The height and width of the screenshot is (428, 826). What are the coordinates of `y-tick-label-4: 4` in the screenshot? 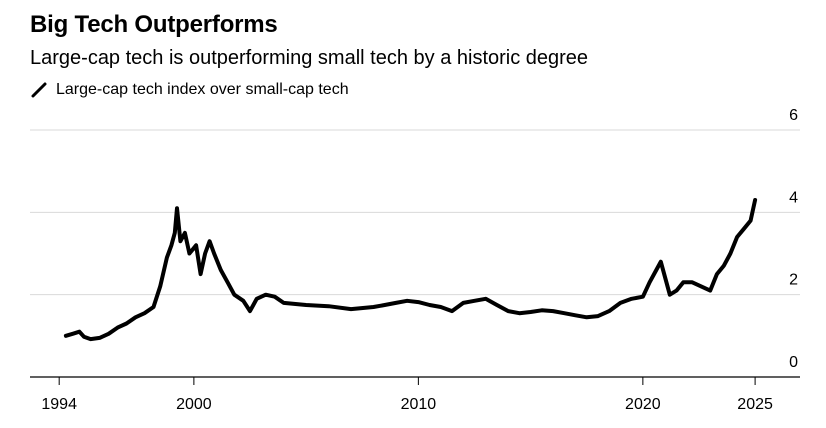 It's located at (793, 197).